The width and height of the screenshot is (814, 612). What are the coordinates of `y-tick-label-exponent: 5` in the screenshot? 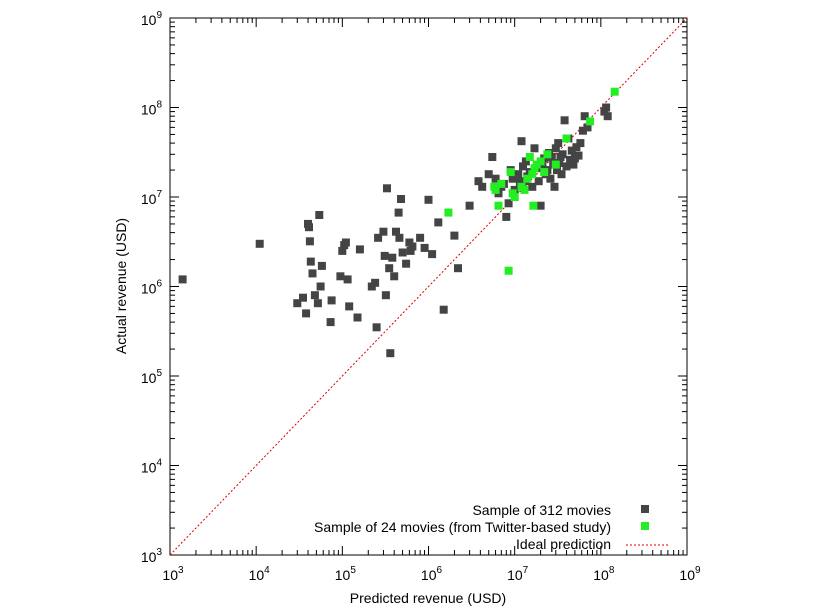 It's located at (159, 373).